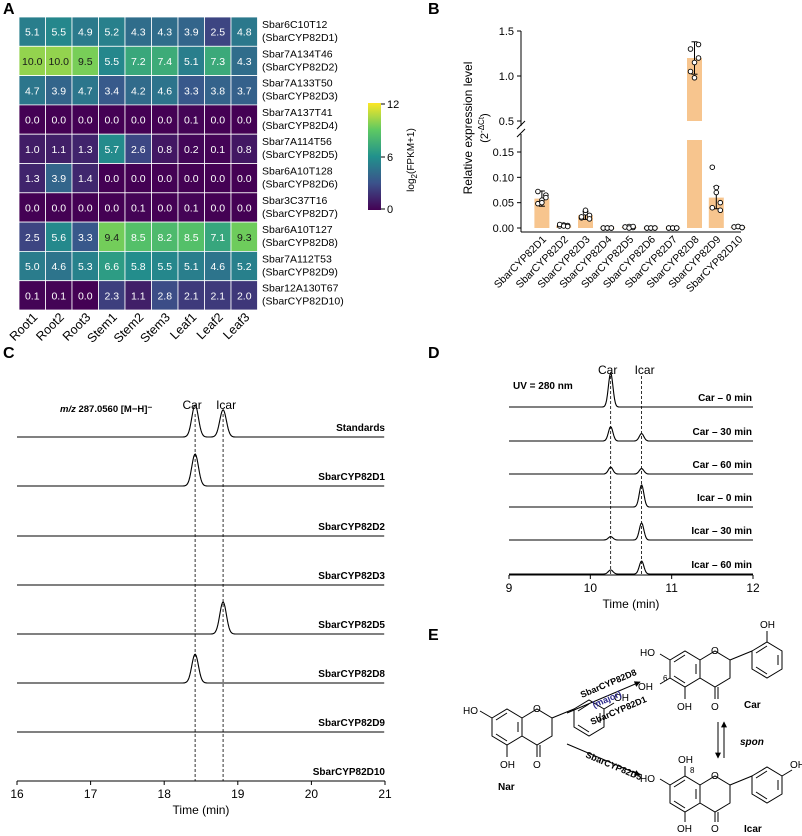 This screenshot has width=802, height=836. I want to click on icar-ho-label: HO, so click(647, 779).